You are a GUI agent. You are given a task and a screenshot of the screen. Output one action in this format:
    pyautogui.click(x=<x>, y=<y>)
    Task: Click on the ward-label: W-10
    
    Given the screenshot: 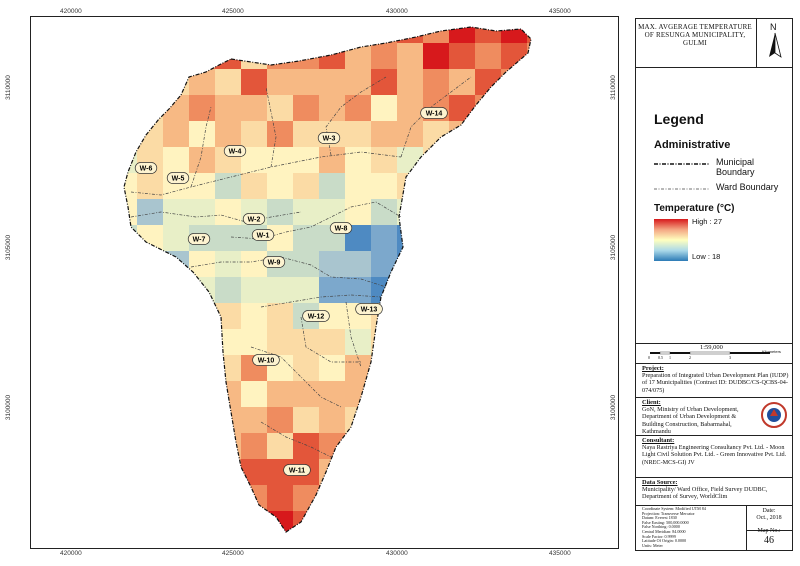 What is the action you would take?
    pyautogui.click(x=266, y=360)
    